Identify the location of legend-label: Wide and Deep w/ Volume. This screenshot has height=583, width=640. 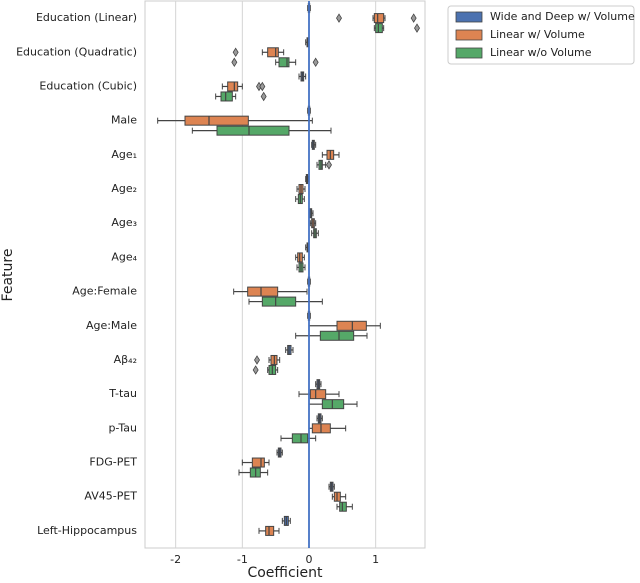
(562, 16).